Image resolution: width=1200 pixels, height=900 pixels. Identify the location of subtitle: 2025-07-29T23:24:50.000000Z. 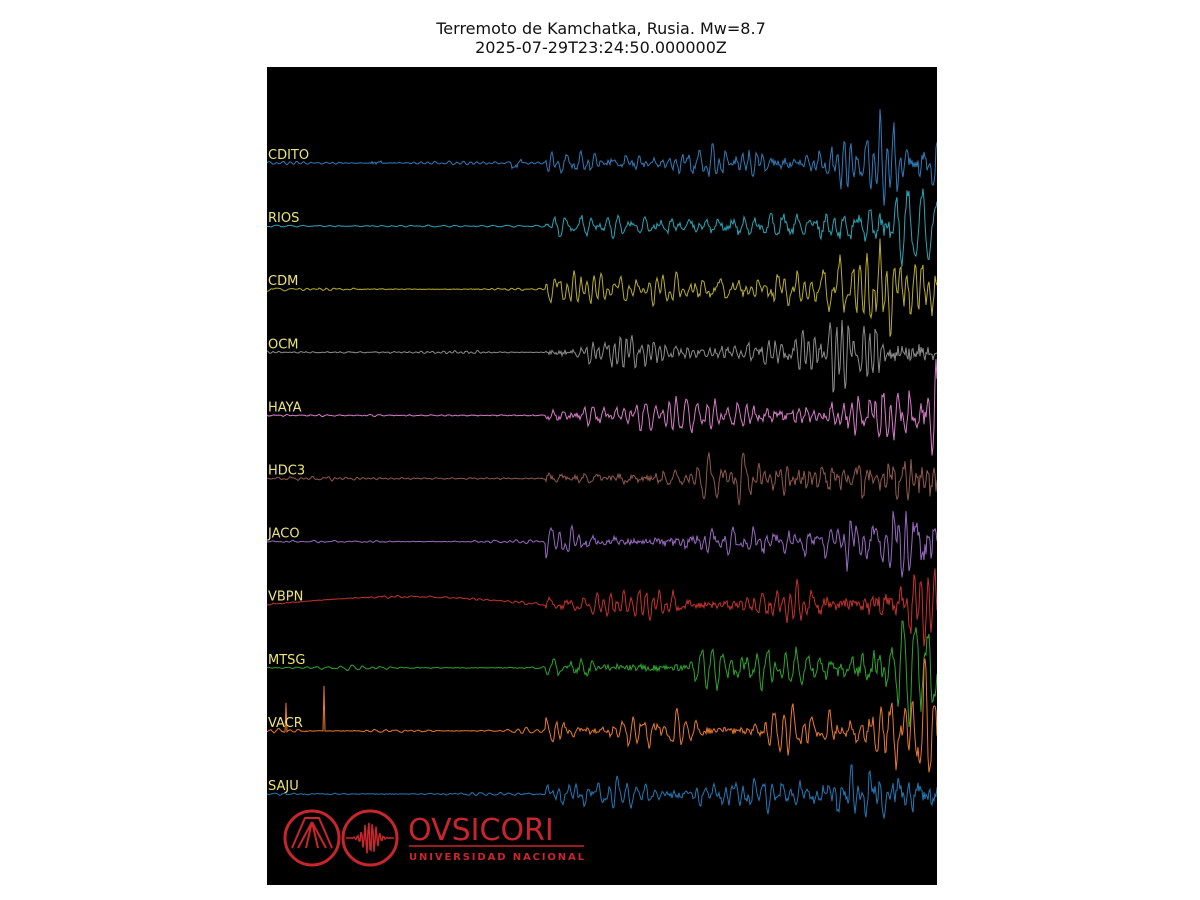
(601, 47).